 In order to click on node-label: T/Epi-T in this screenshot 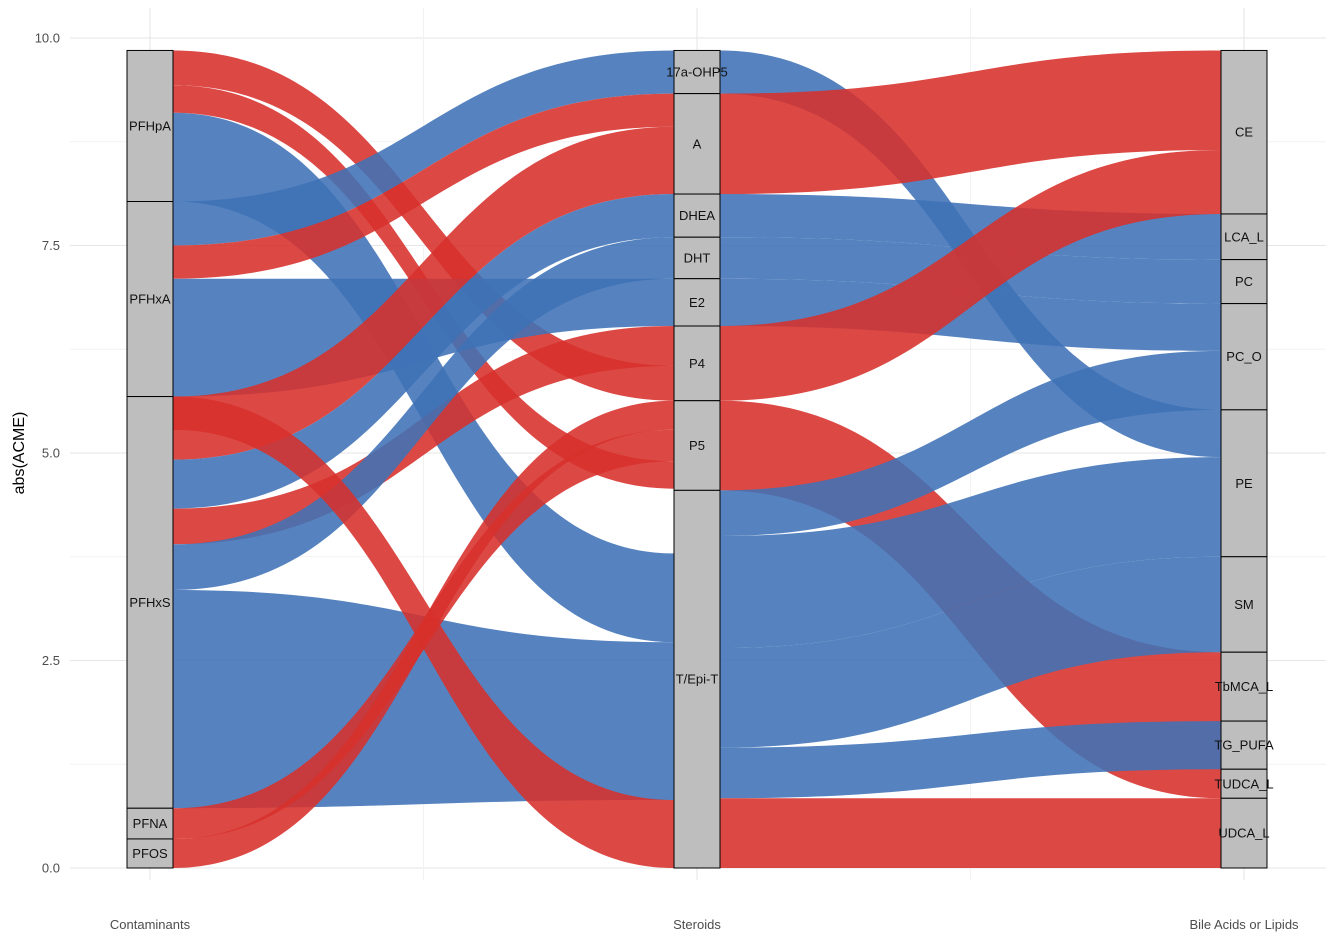, I will do `click(697, 679)`.